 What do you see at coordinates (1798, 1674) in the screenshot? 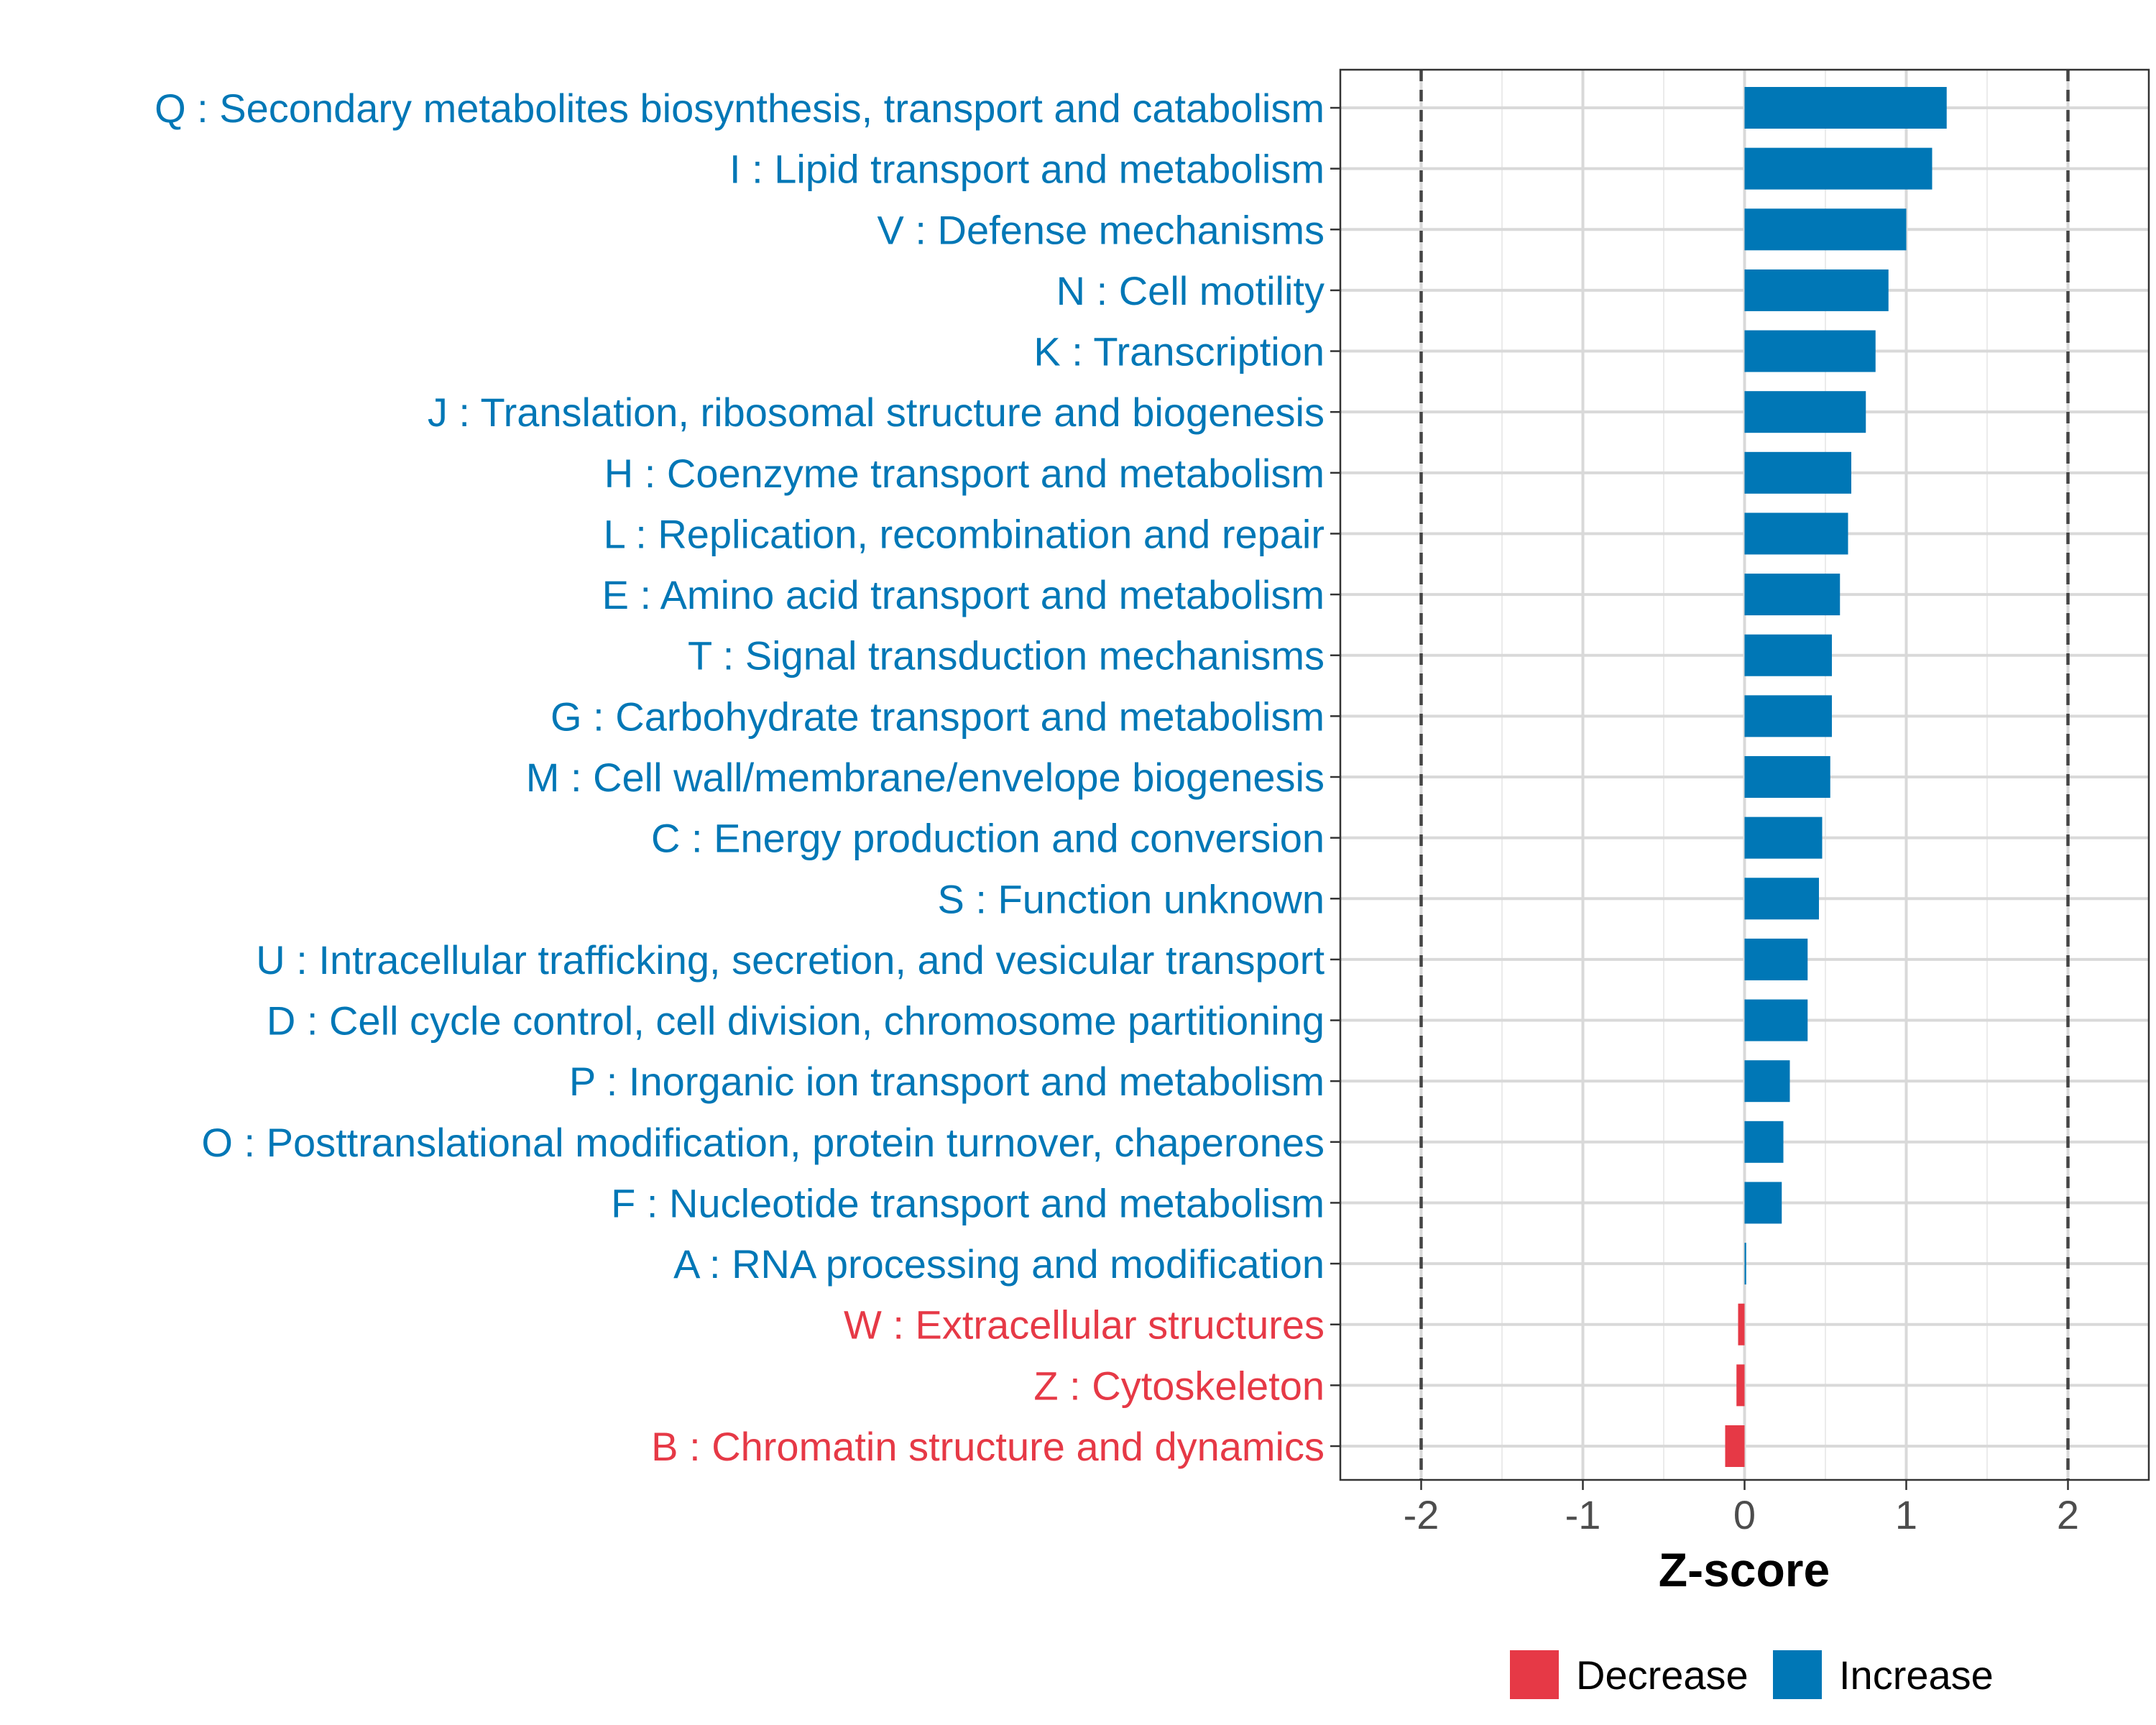
I see `legend-key-increase` at bounding box center [1798, 1674].